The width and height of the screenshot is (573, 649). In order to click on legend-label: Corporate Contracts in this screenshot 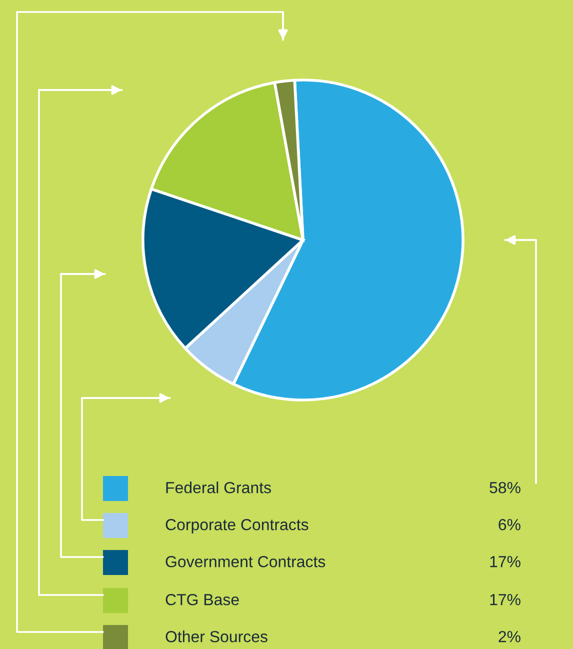, I will do `click(237, 526)`.